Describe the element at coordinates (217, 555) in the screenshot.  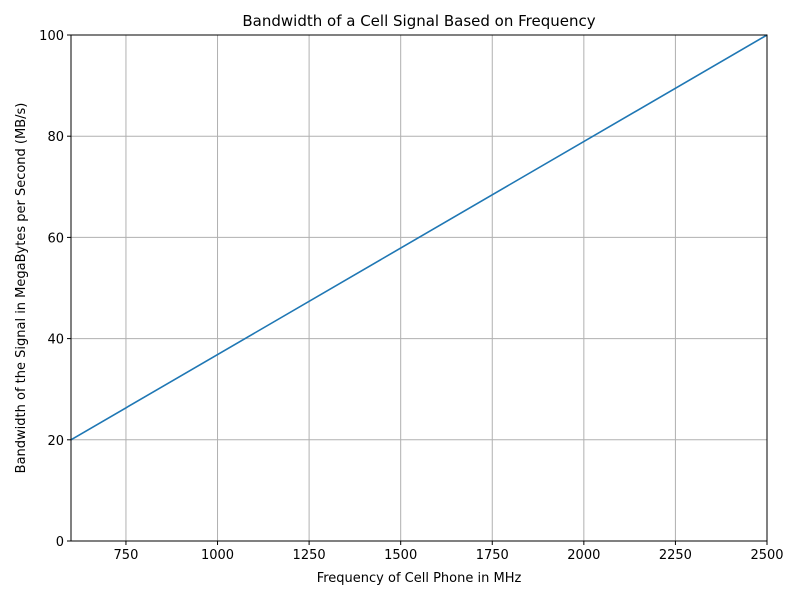
I see `x-tick-label: 1000` at that location.